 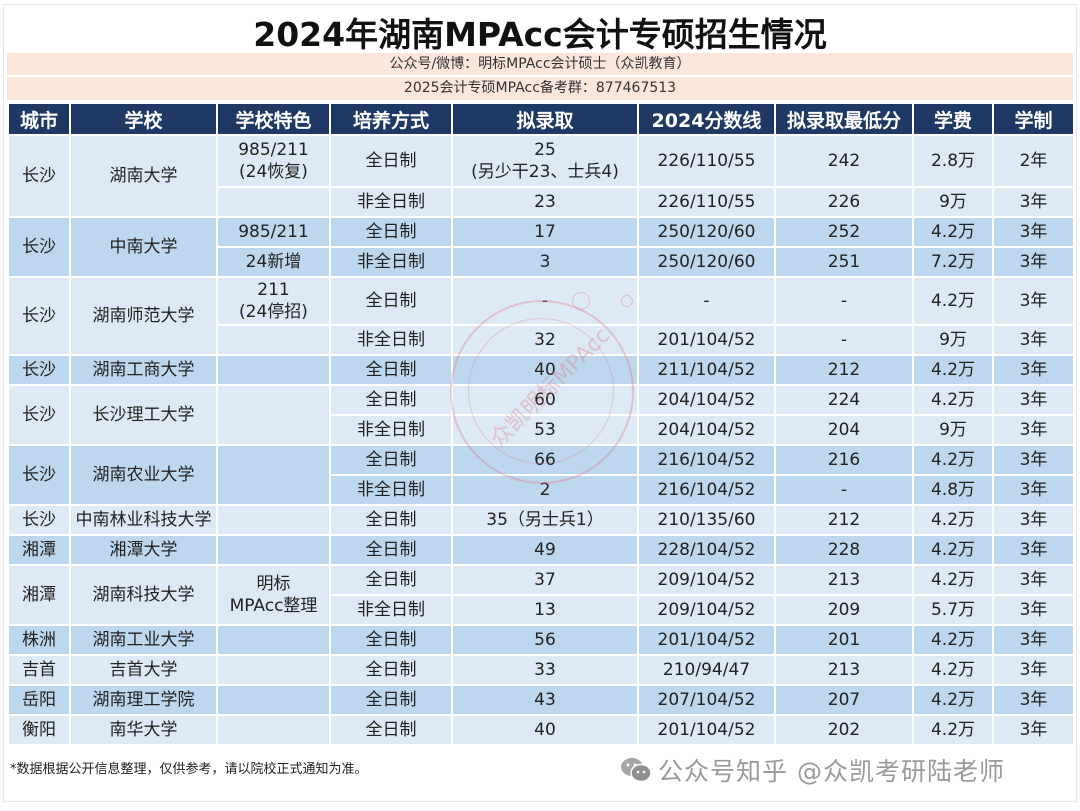 What do you see at coordinates (706, 370) in the screenshot?
I see `cell-score-line: 211/104/52` at bounding box center [706, 370].